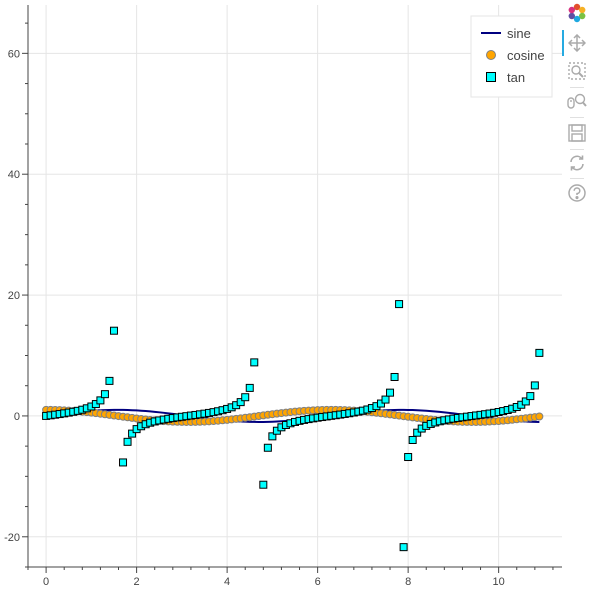  I want to click on y-tick-label: 60, so click(14, 54).